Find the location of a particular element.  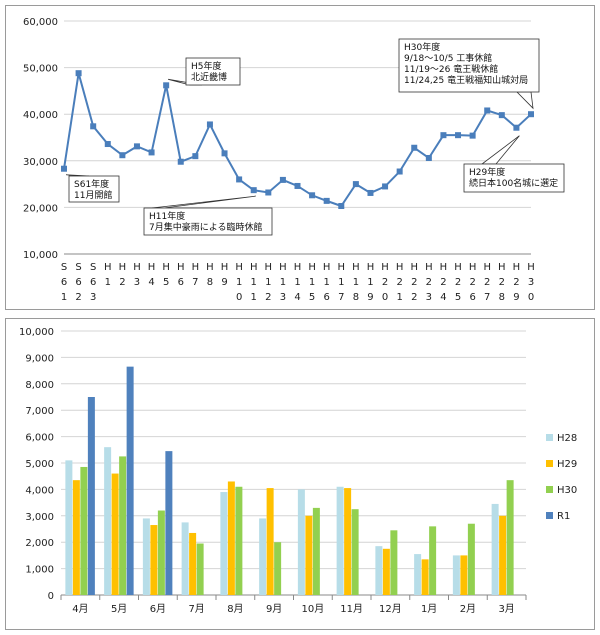

y-tick-label: 9,000 is located at coordinates (39, 358).